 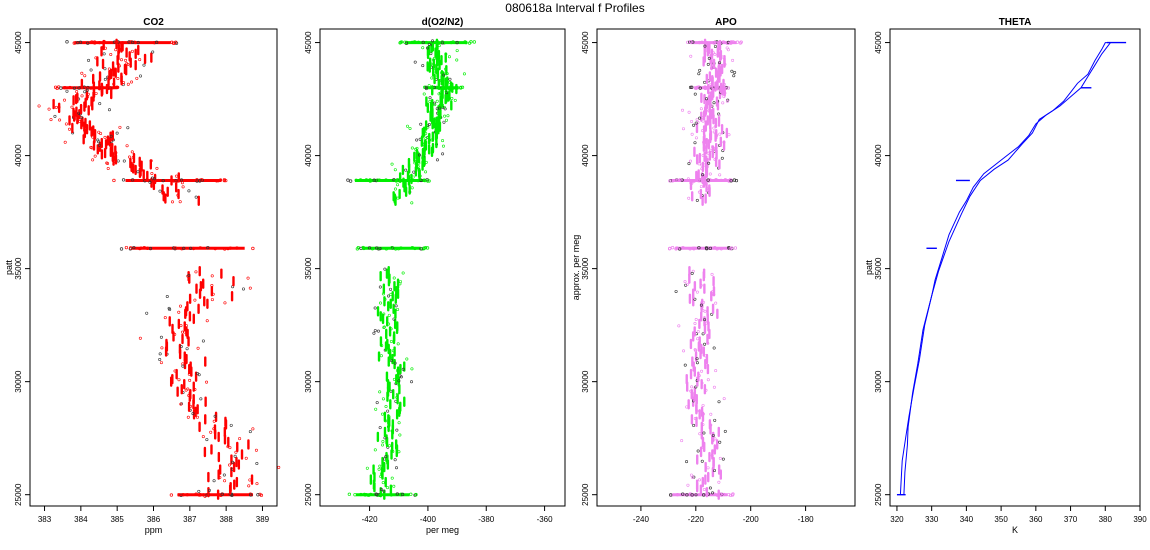 What do you see at coordinates (81, 519) in the screenshot?
I see `x-tick-label: 384` at bounding box center [81, 519].